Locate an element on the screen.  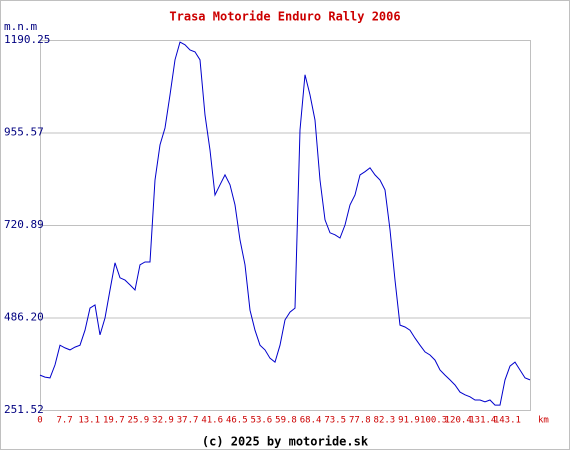
x-tick-label: 82.3 is located at coordinates (385, 421).